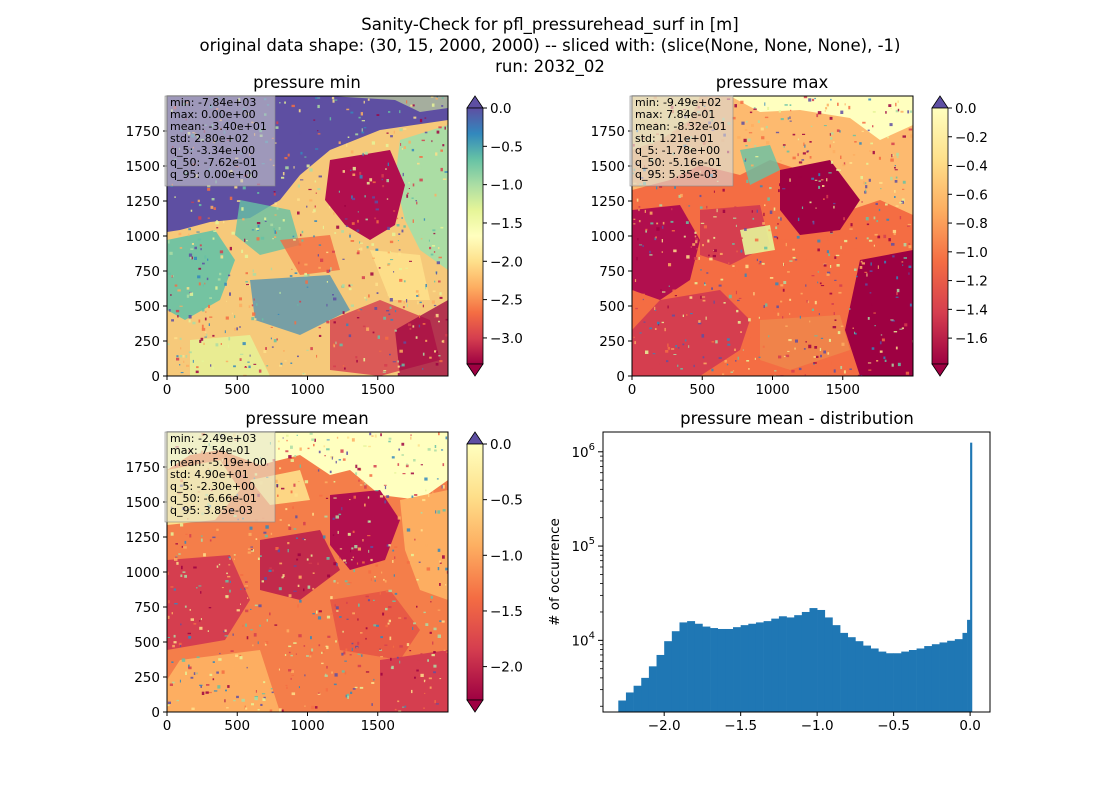 The height and width of the screenshot is (800, 1100). Describe the element at coordinates (209, 474) in the screenshot. I see `stats-line: std: 4.90e+01` at that location.